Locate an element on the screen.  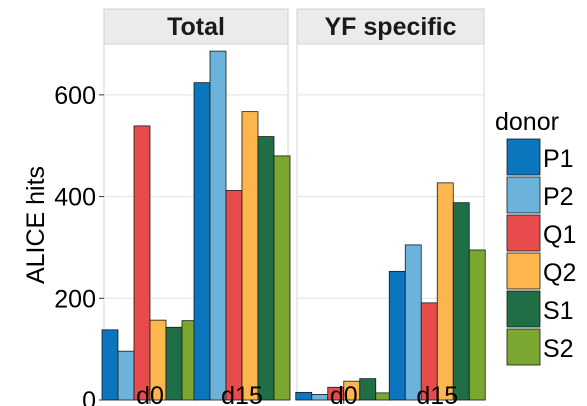
legend-swatch-P2 is located at coordinates (523, 195).